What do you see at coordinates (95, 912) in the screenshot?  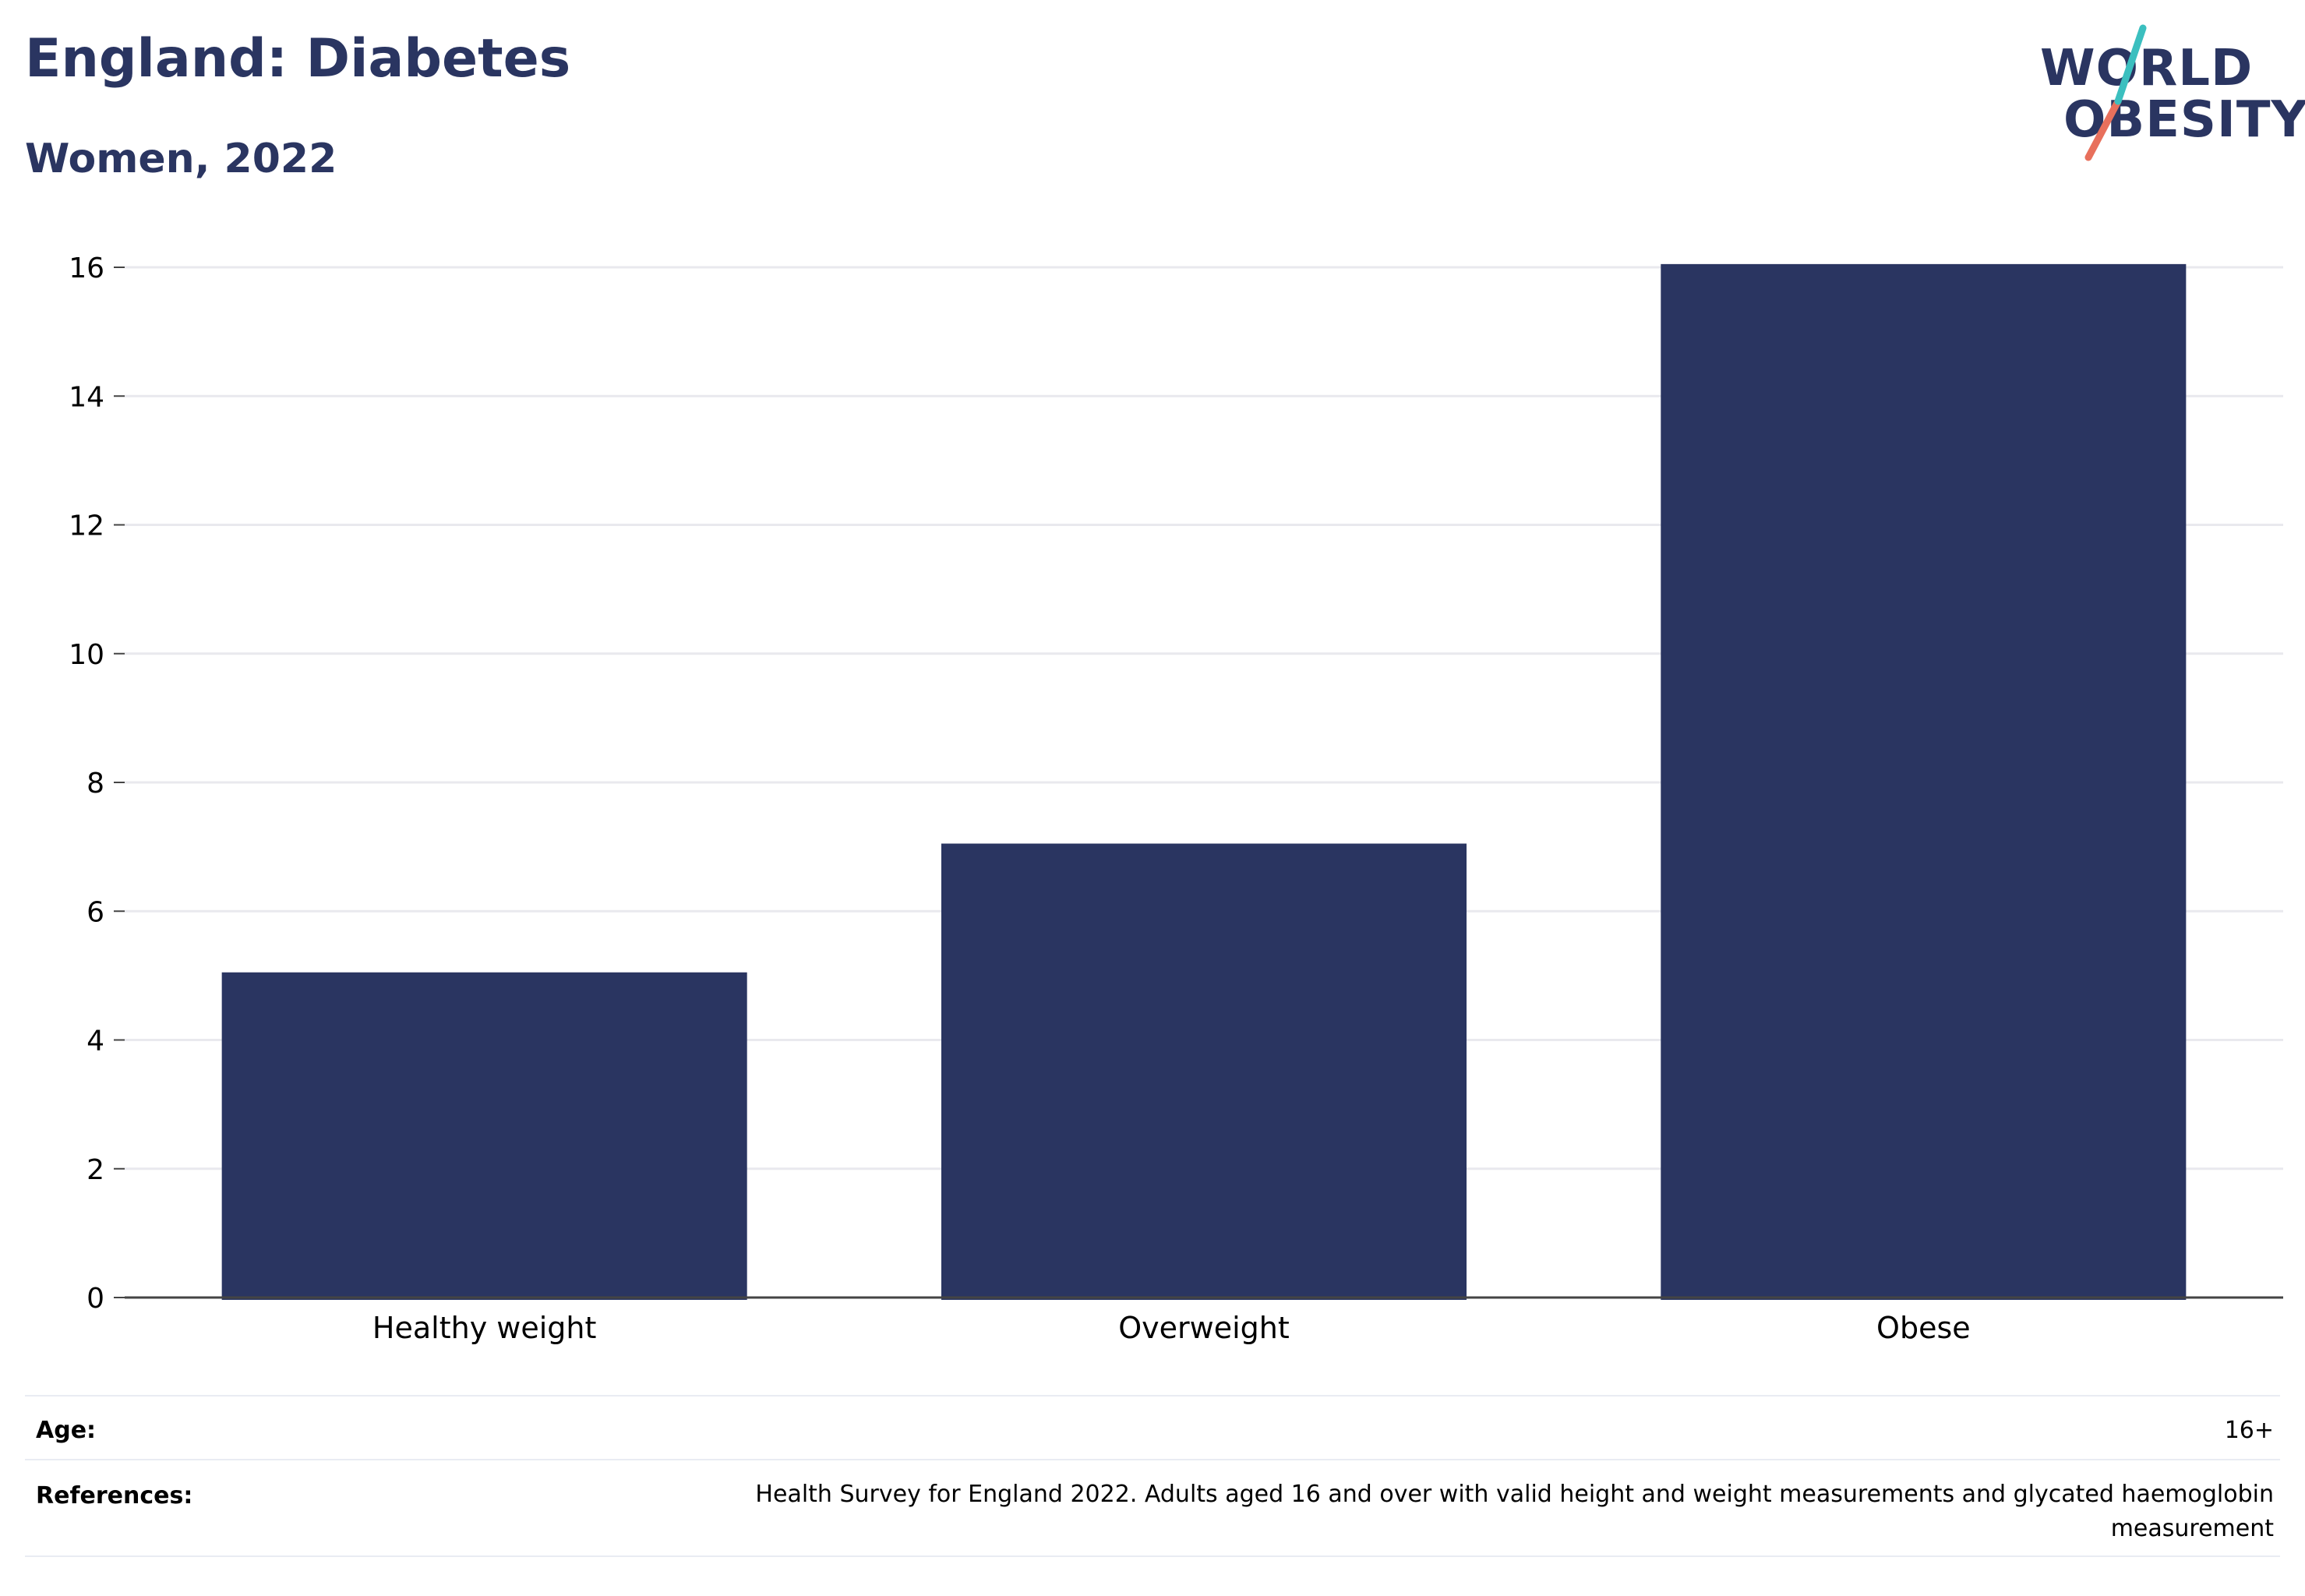 I see `y-tick-label: 6` at bounding box center [95, 912].